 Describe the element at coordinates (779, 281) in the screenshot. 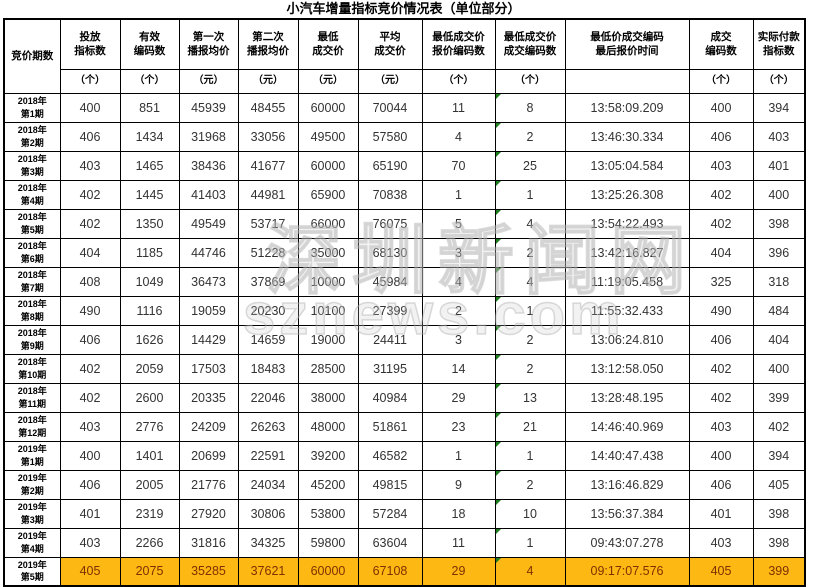

I see `value-cell: 318` at that location.